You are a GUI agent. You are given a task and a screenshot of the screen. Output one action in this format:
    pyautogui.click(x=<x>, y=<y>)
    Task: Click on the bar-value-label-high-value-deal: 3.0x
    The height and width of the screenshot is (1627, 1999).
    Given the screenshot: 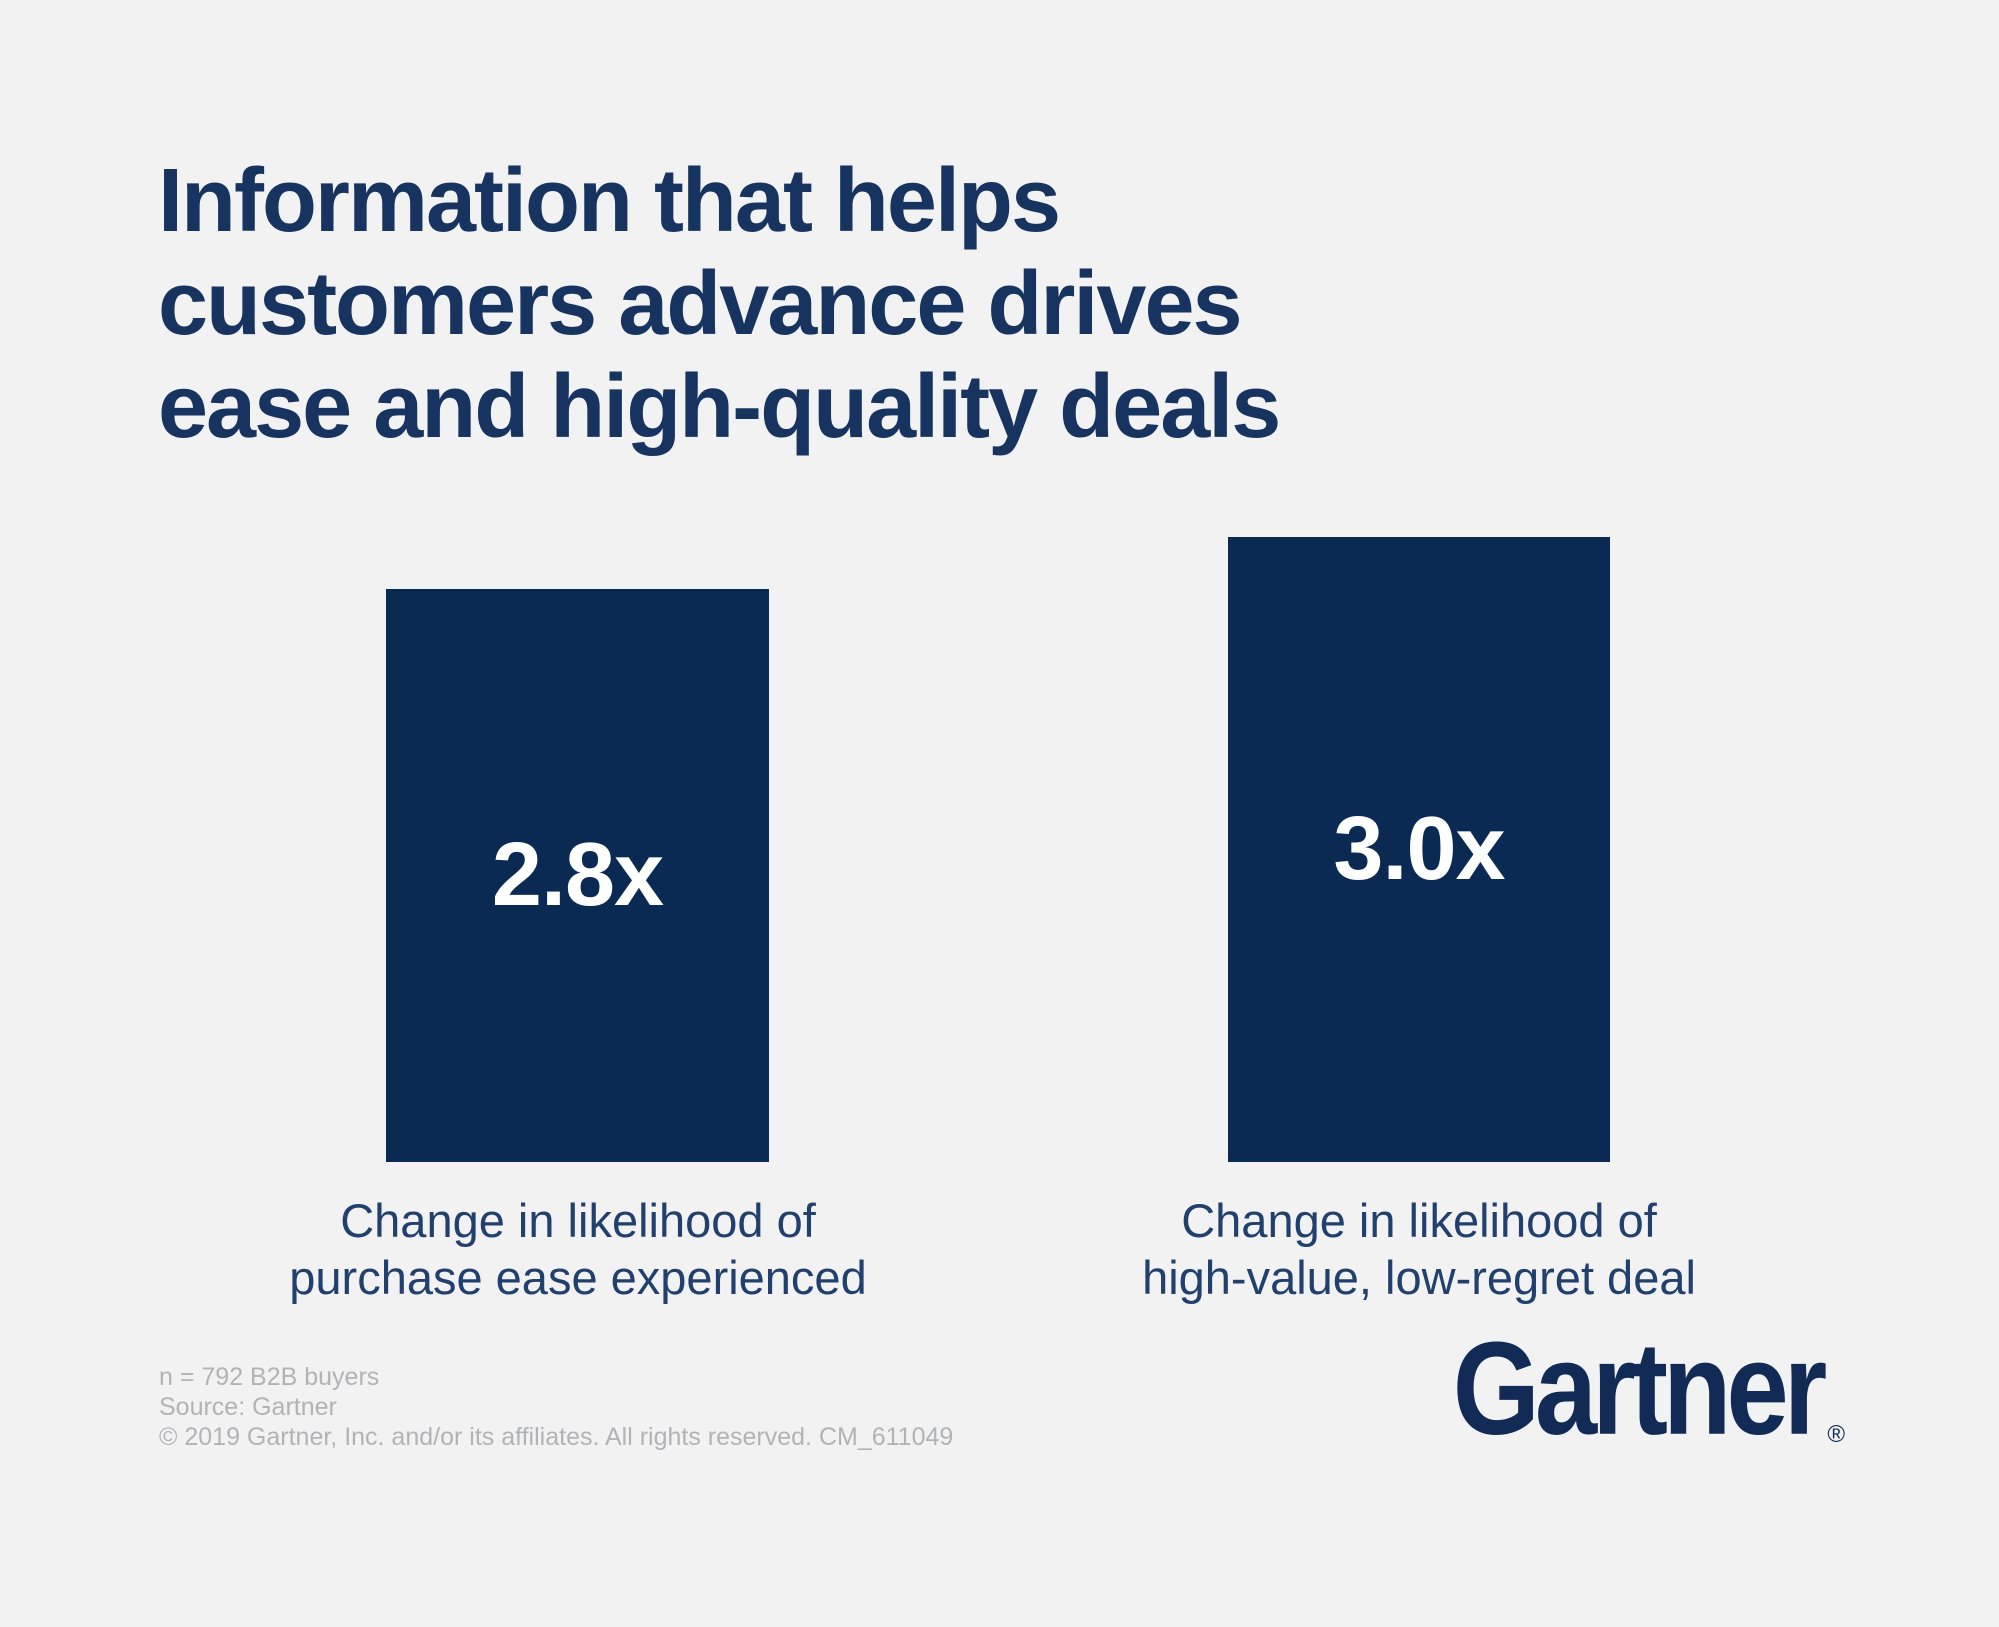 What is the action you would take?
    pyautogui.click(x=1419, y=849)
    